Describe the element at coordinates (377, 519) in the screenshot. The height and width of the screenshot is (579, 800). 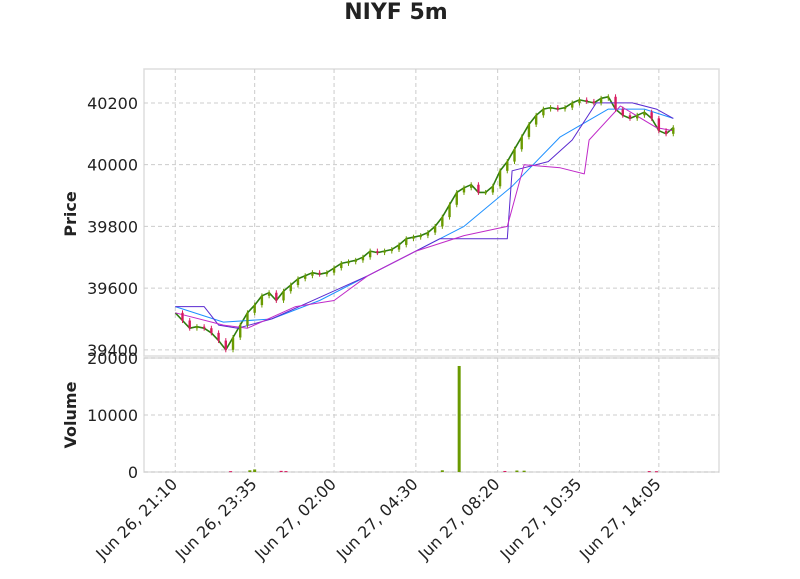
I see `x-tick-label: Jun 27, 04:30` at that location.